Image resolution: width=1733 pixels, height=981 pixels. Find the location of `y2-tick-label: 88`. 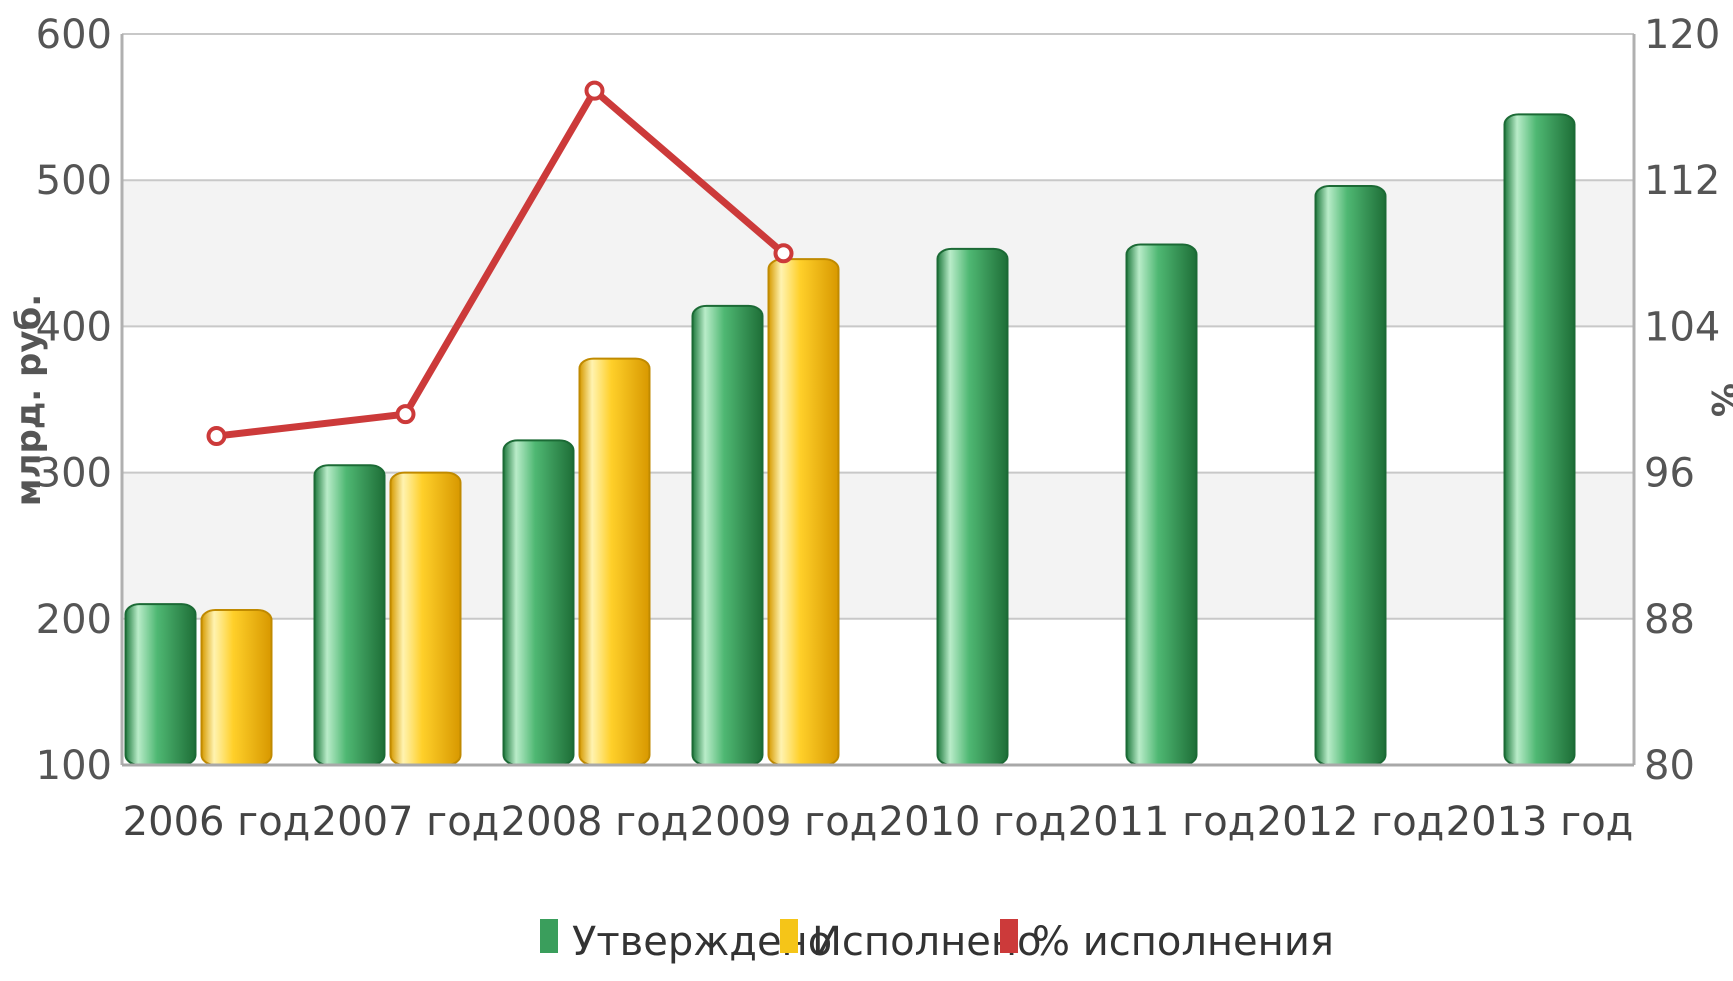

y2-tick-label: 88 is located at coordinates (1669, 620).